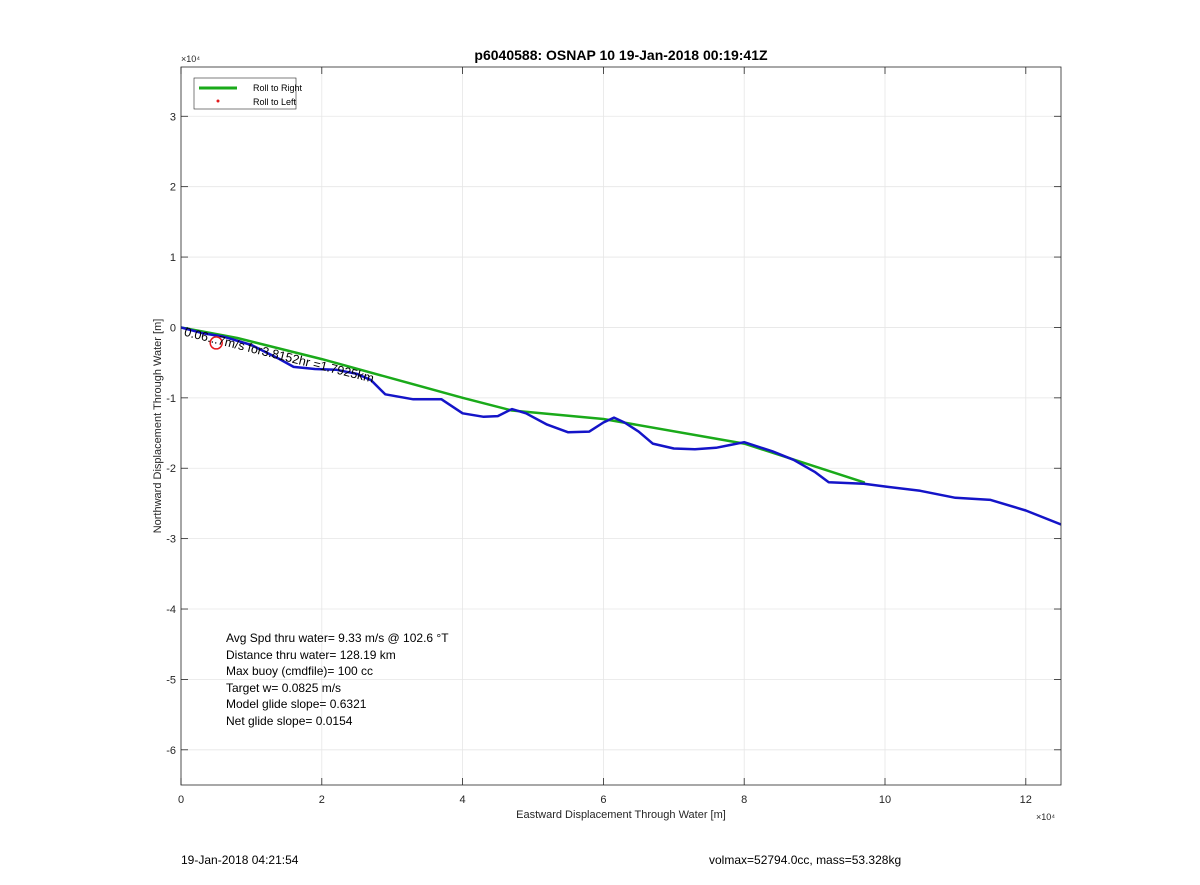 The width and height of the screenshot is (1200, 885). Describe the element at coordinates (171, 434) in the screenshot. I see `y-tick-labels: -6 -5 -4 -3 -2 -1 0 1 2 3` at that location.